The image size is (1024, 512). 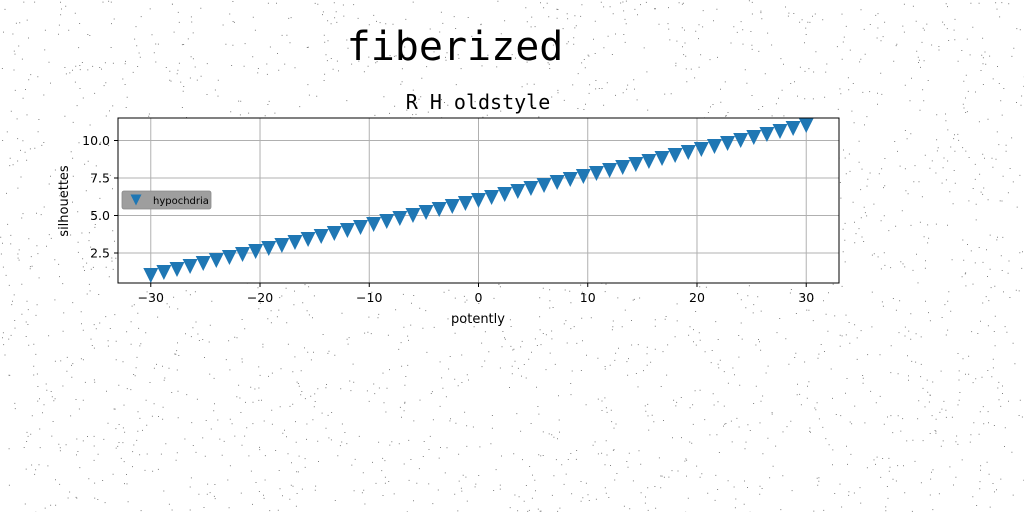 I want to click on y-tick-label: 10.0, so click(x=96, y=140).